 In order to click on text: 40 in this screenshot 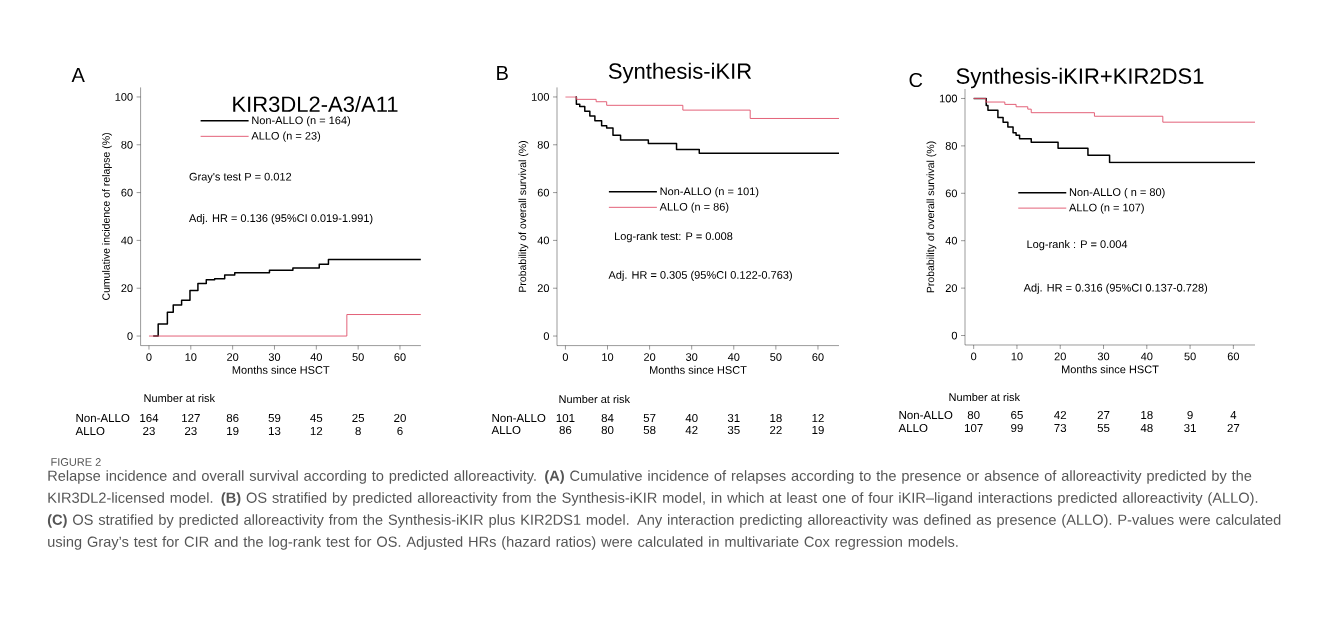, I will do `click(691, 418)`.